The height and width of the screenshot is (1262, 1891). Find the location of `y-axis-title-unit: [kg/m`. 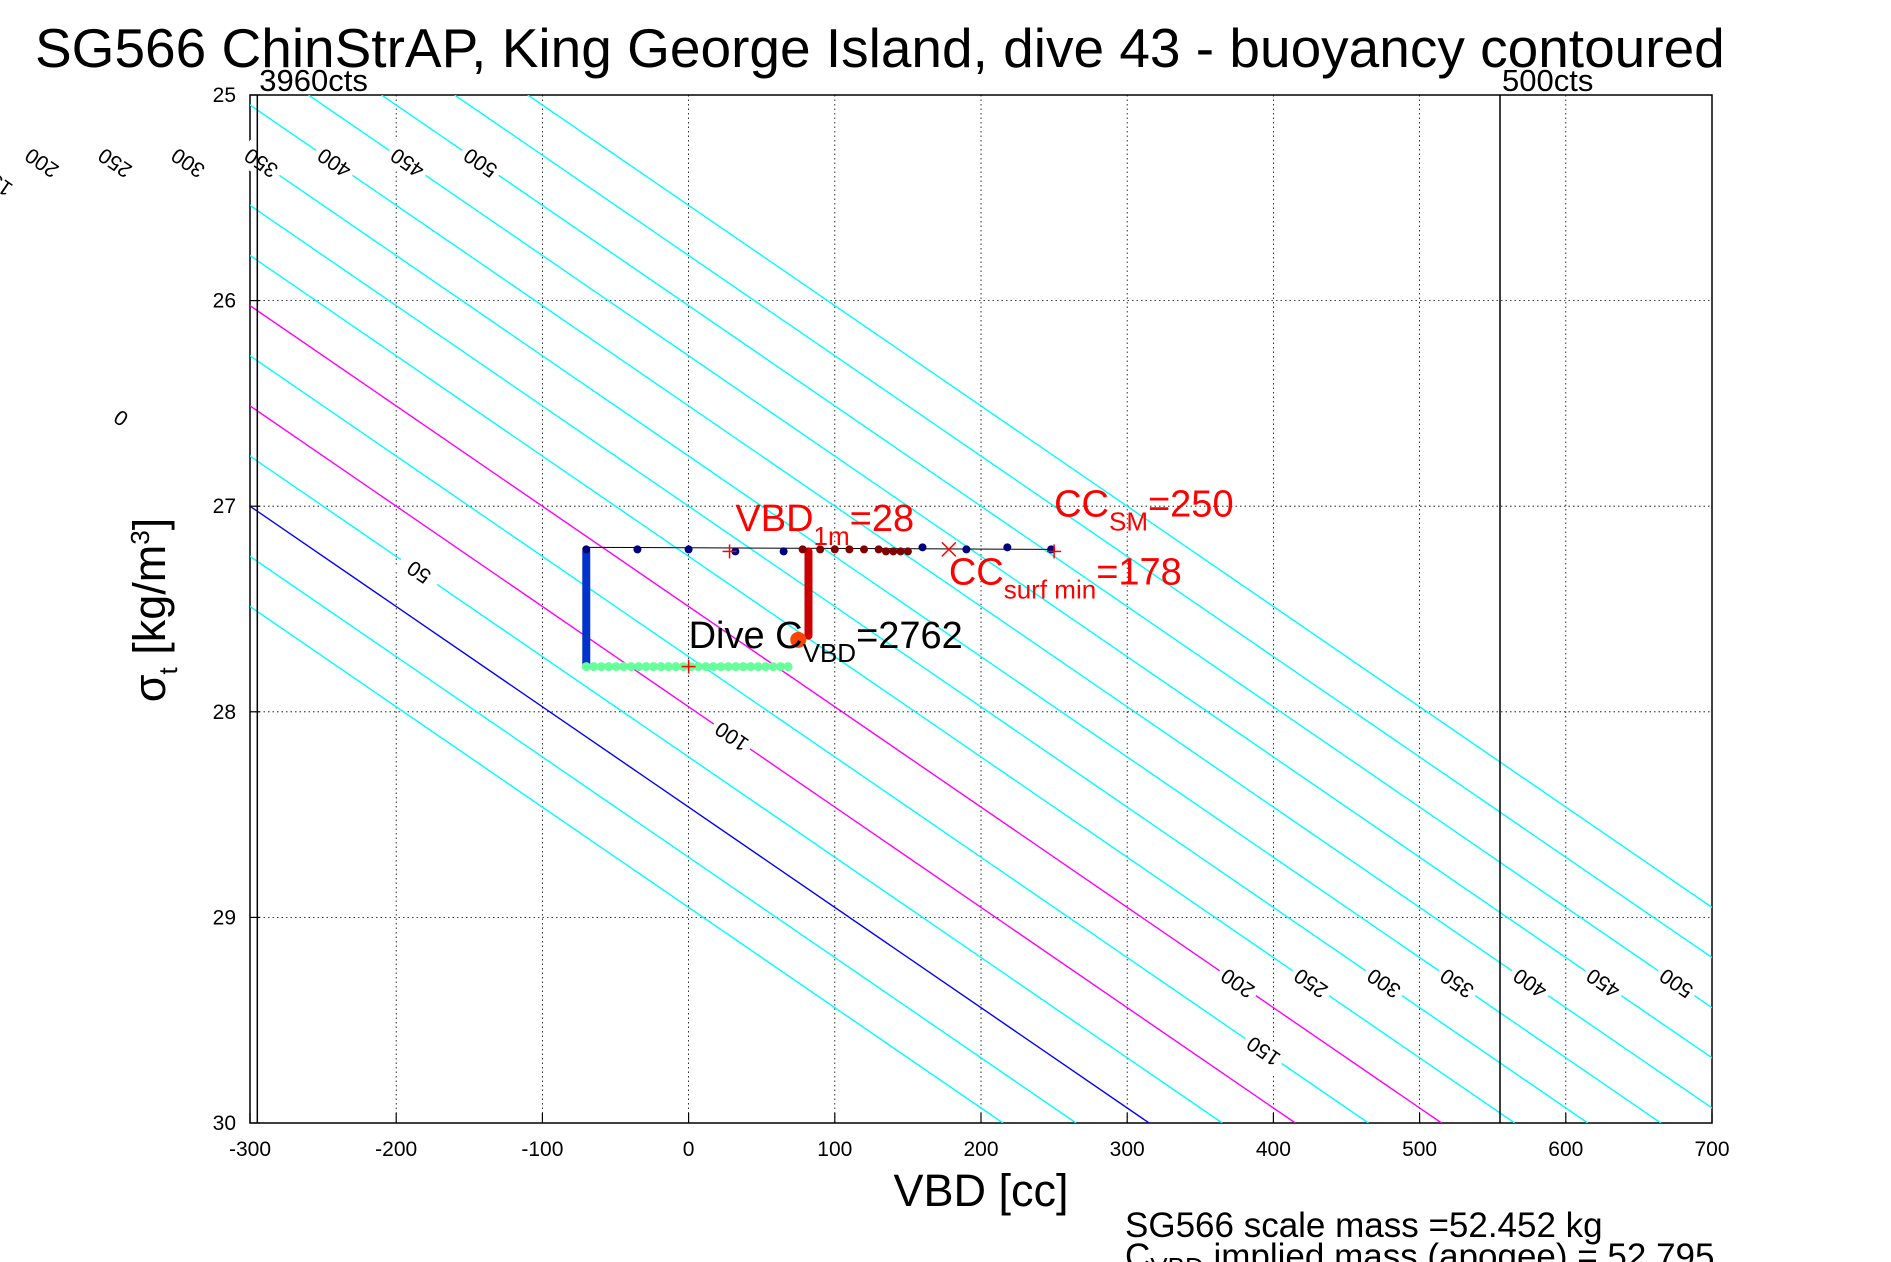

y-axis-title-unit: [kg/m is located at coordinates (149, 606).